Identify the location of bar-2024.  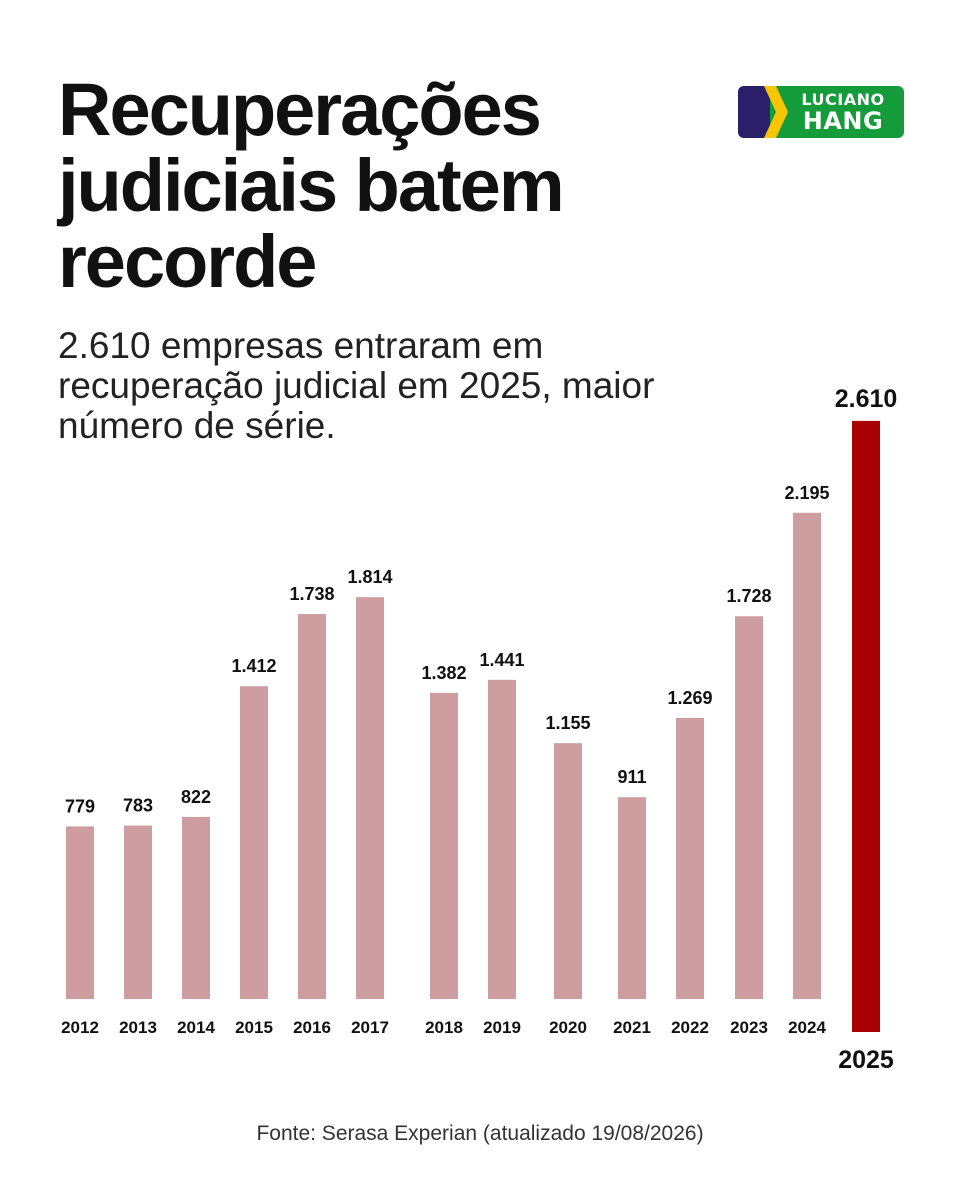
(807, 755).